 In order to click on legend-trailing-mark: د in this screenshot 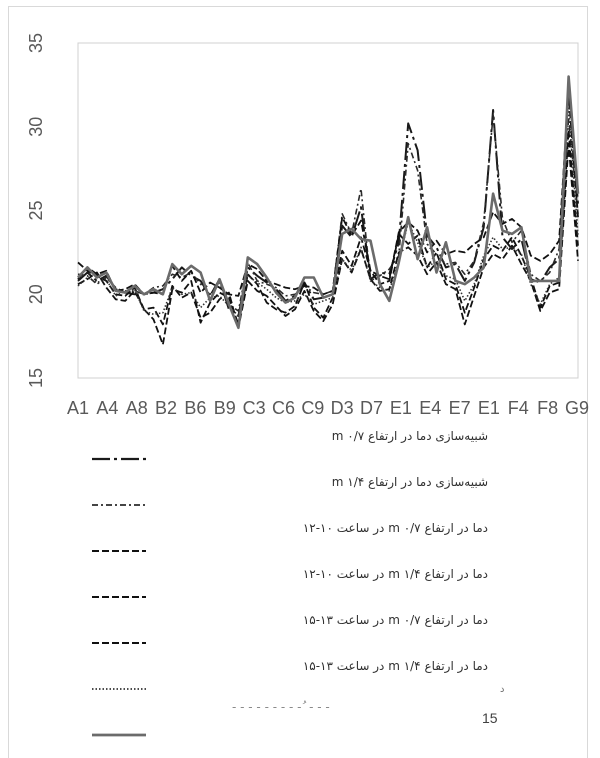, I will do `click(502, 689)`.